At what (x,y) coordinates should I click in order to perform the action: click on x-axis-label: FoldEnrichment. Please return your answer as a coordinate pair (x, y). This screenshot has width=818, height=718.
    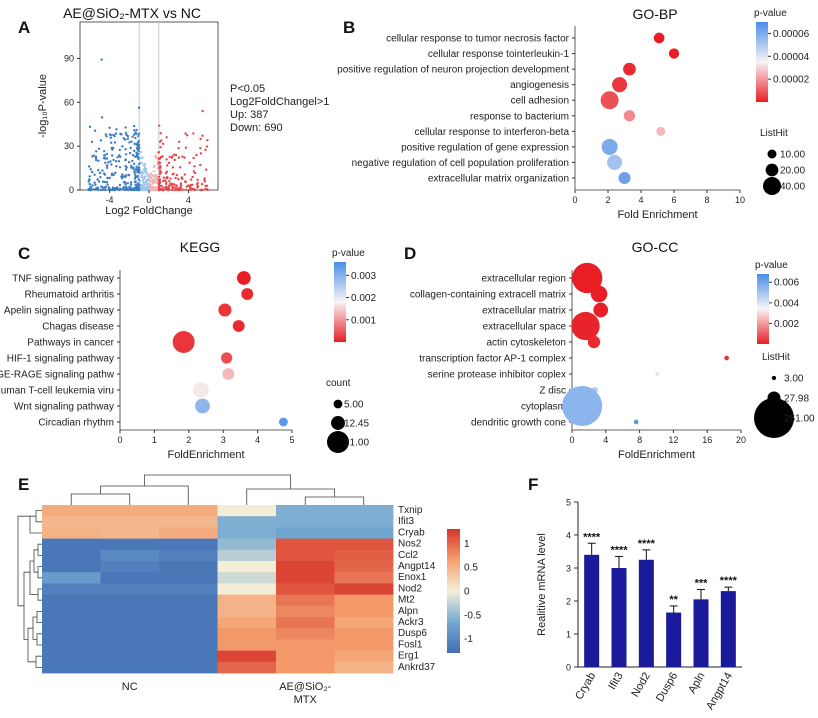
    Looking at the image, I should click on (205, 455).